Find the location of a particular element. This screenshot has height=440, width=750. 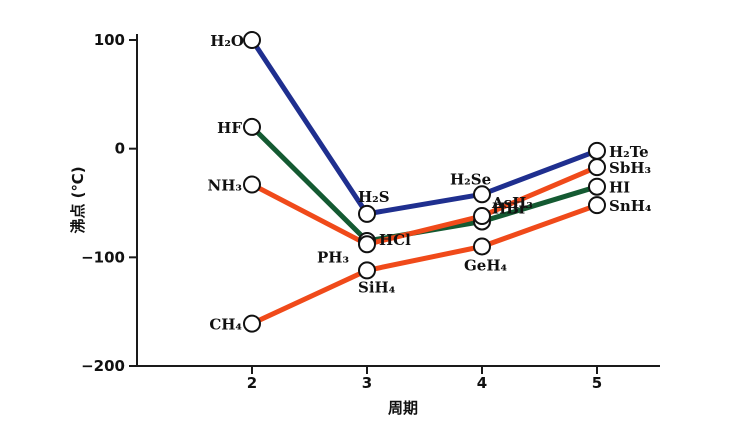

y-tick-label: 0 is located at coordinates (120, 149).